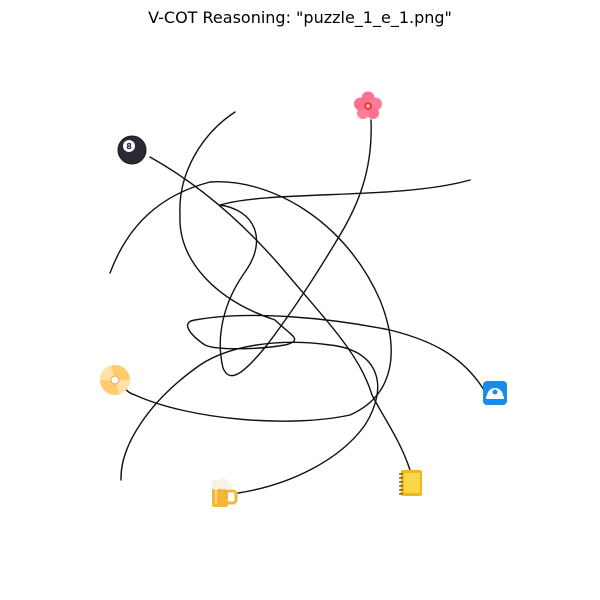  What do you see at coordinates (368, 105) in the screenshot?
I see `hibiscus-flower-icon` at bounding box center [368, 105].